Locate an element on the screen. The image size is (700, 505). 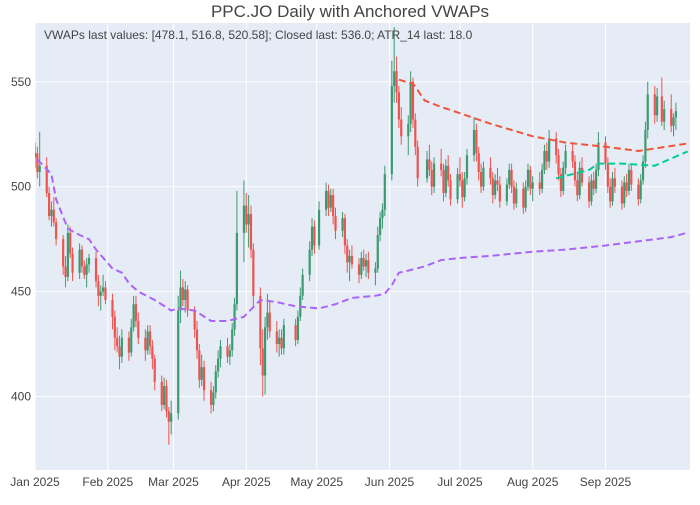
y-tick-label: 550 is located at coordinates (21, 82).